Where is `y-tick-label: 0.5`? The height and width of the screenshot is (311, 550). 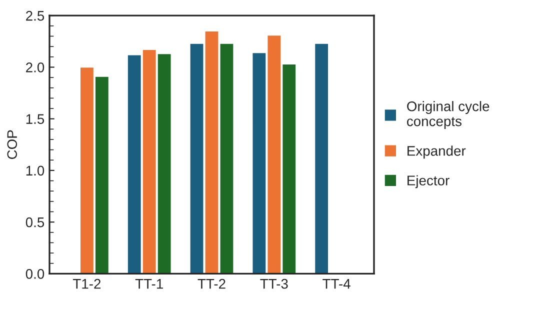
y-tick-label: 0.5 is located at coordinates (35, 222).